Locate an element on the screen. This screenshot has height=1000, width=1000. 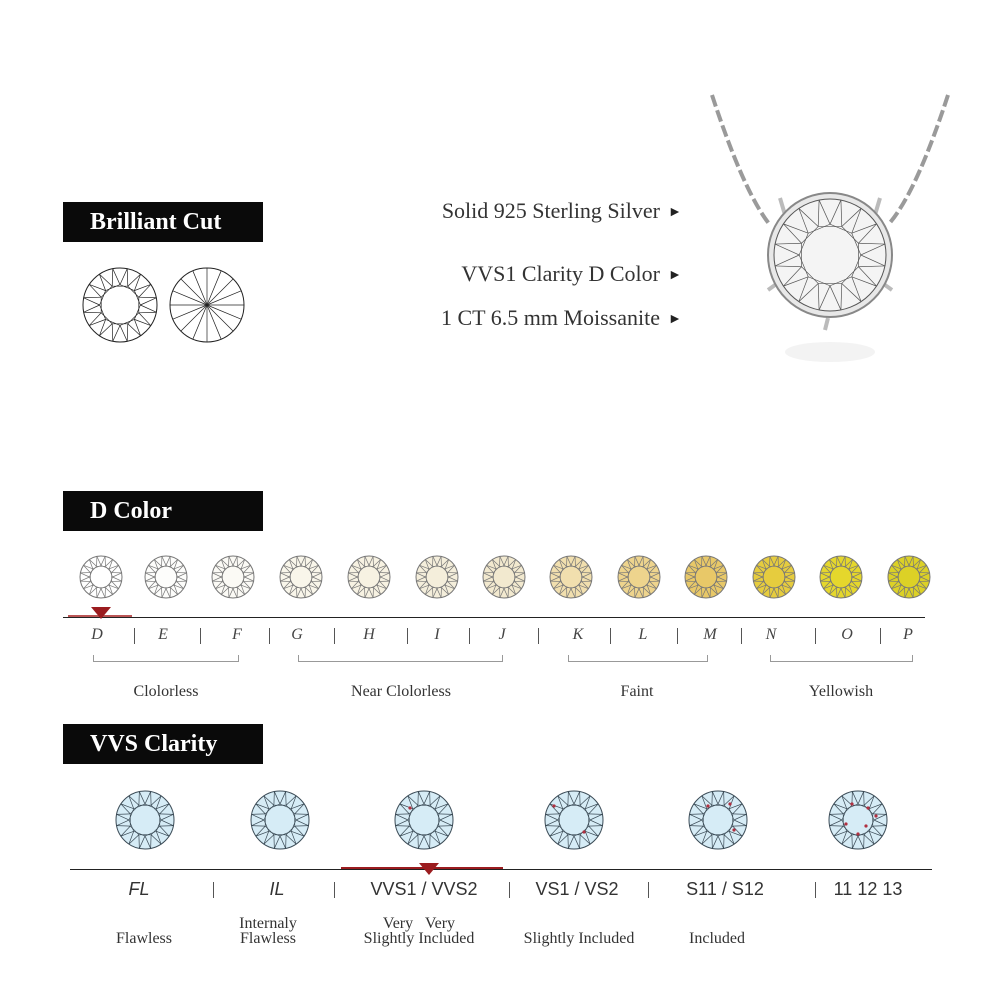
clarity-desc-included: Included is located at coordinates (717, 938).